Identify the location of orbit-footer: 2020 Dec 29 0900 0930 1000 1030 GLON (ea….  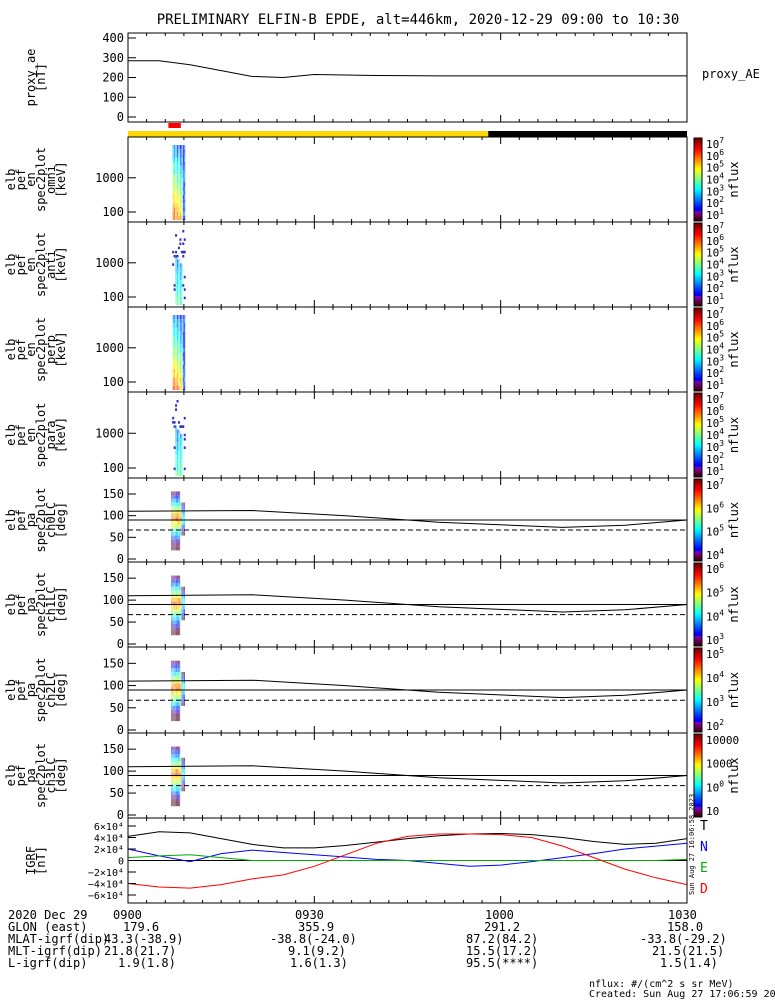
(387, 952).